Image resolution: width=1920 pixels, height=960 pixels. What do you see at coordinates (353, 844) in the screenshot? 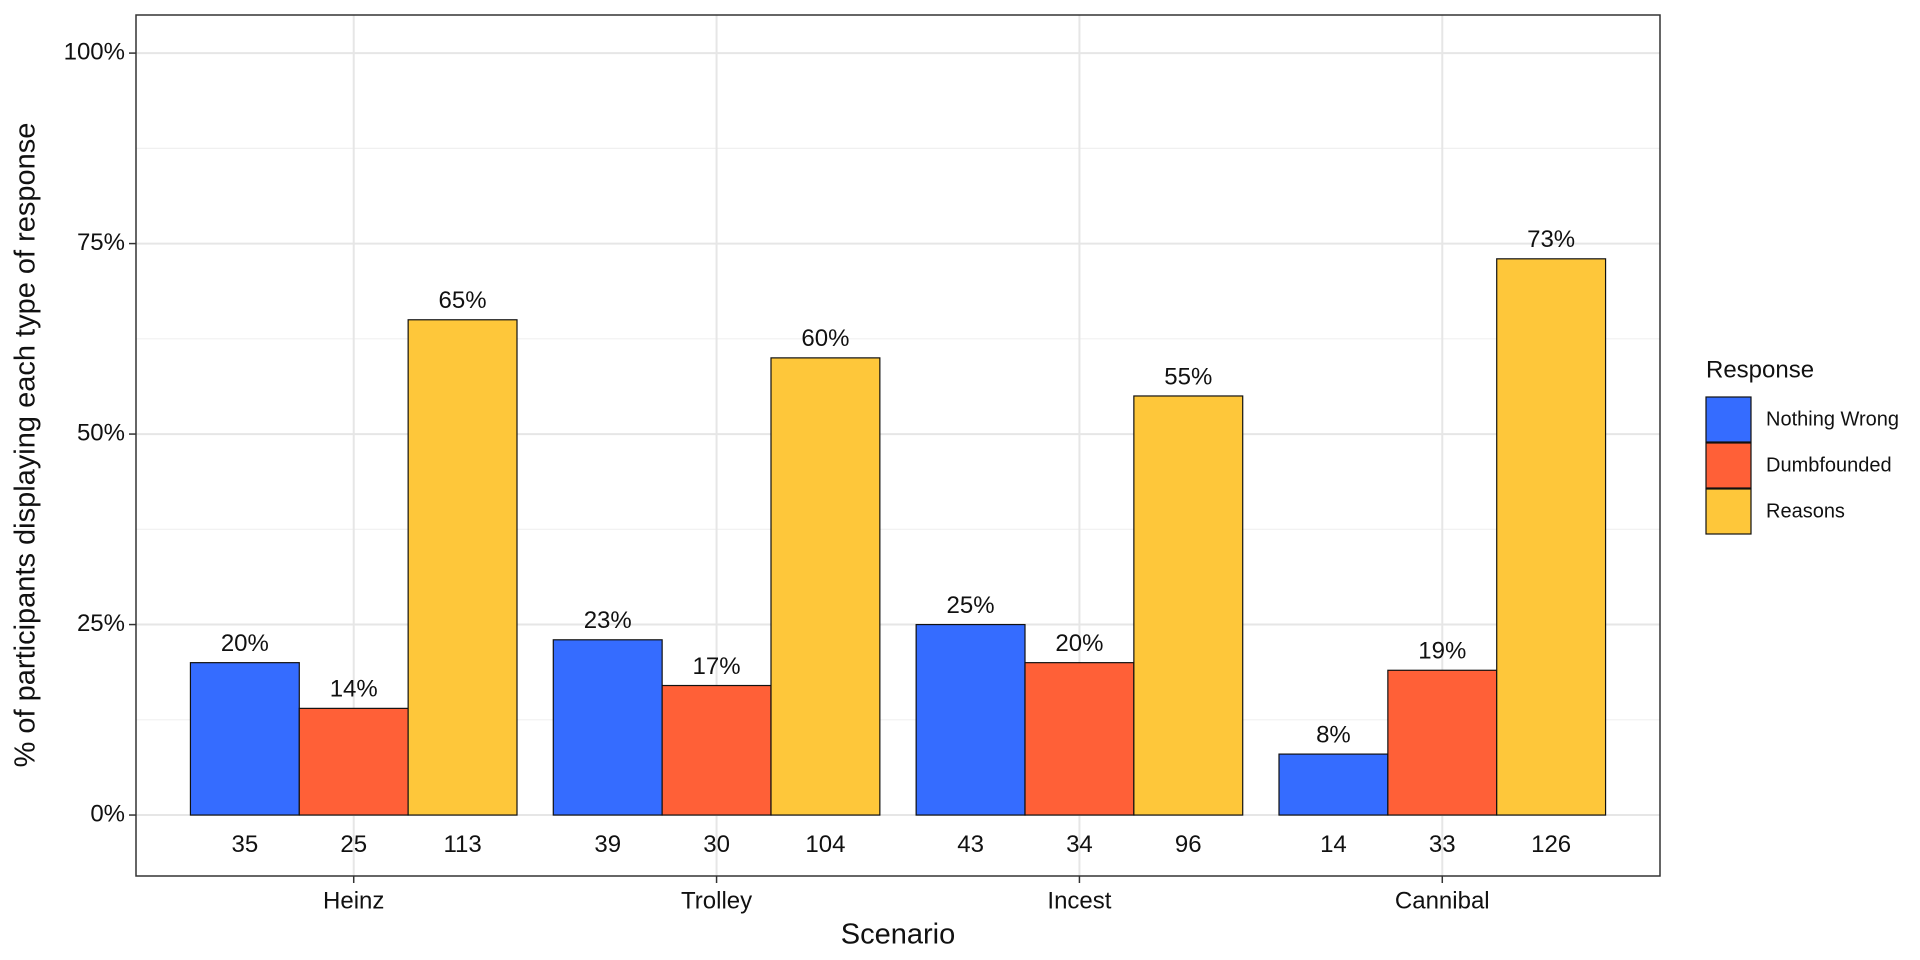
I see `count-label: 25` at bounding box center [353, 844].